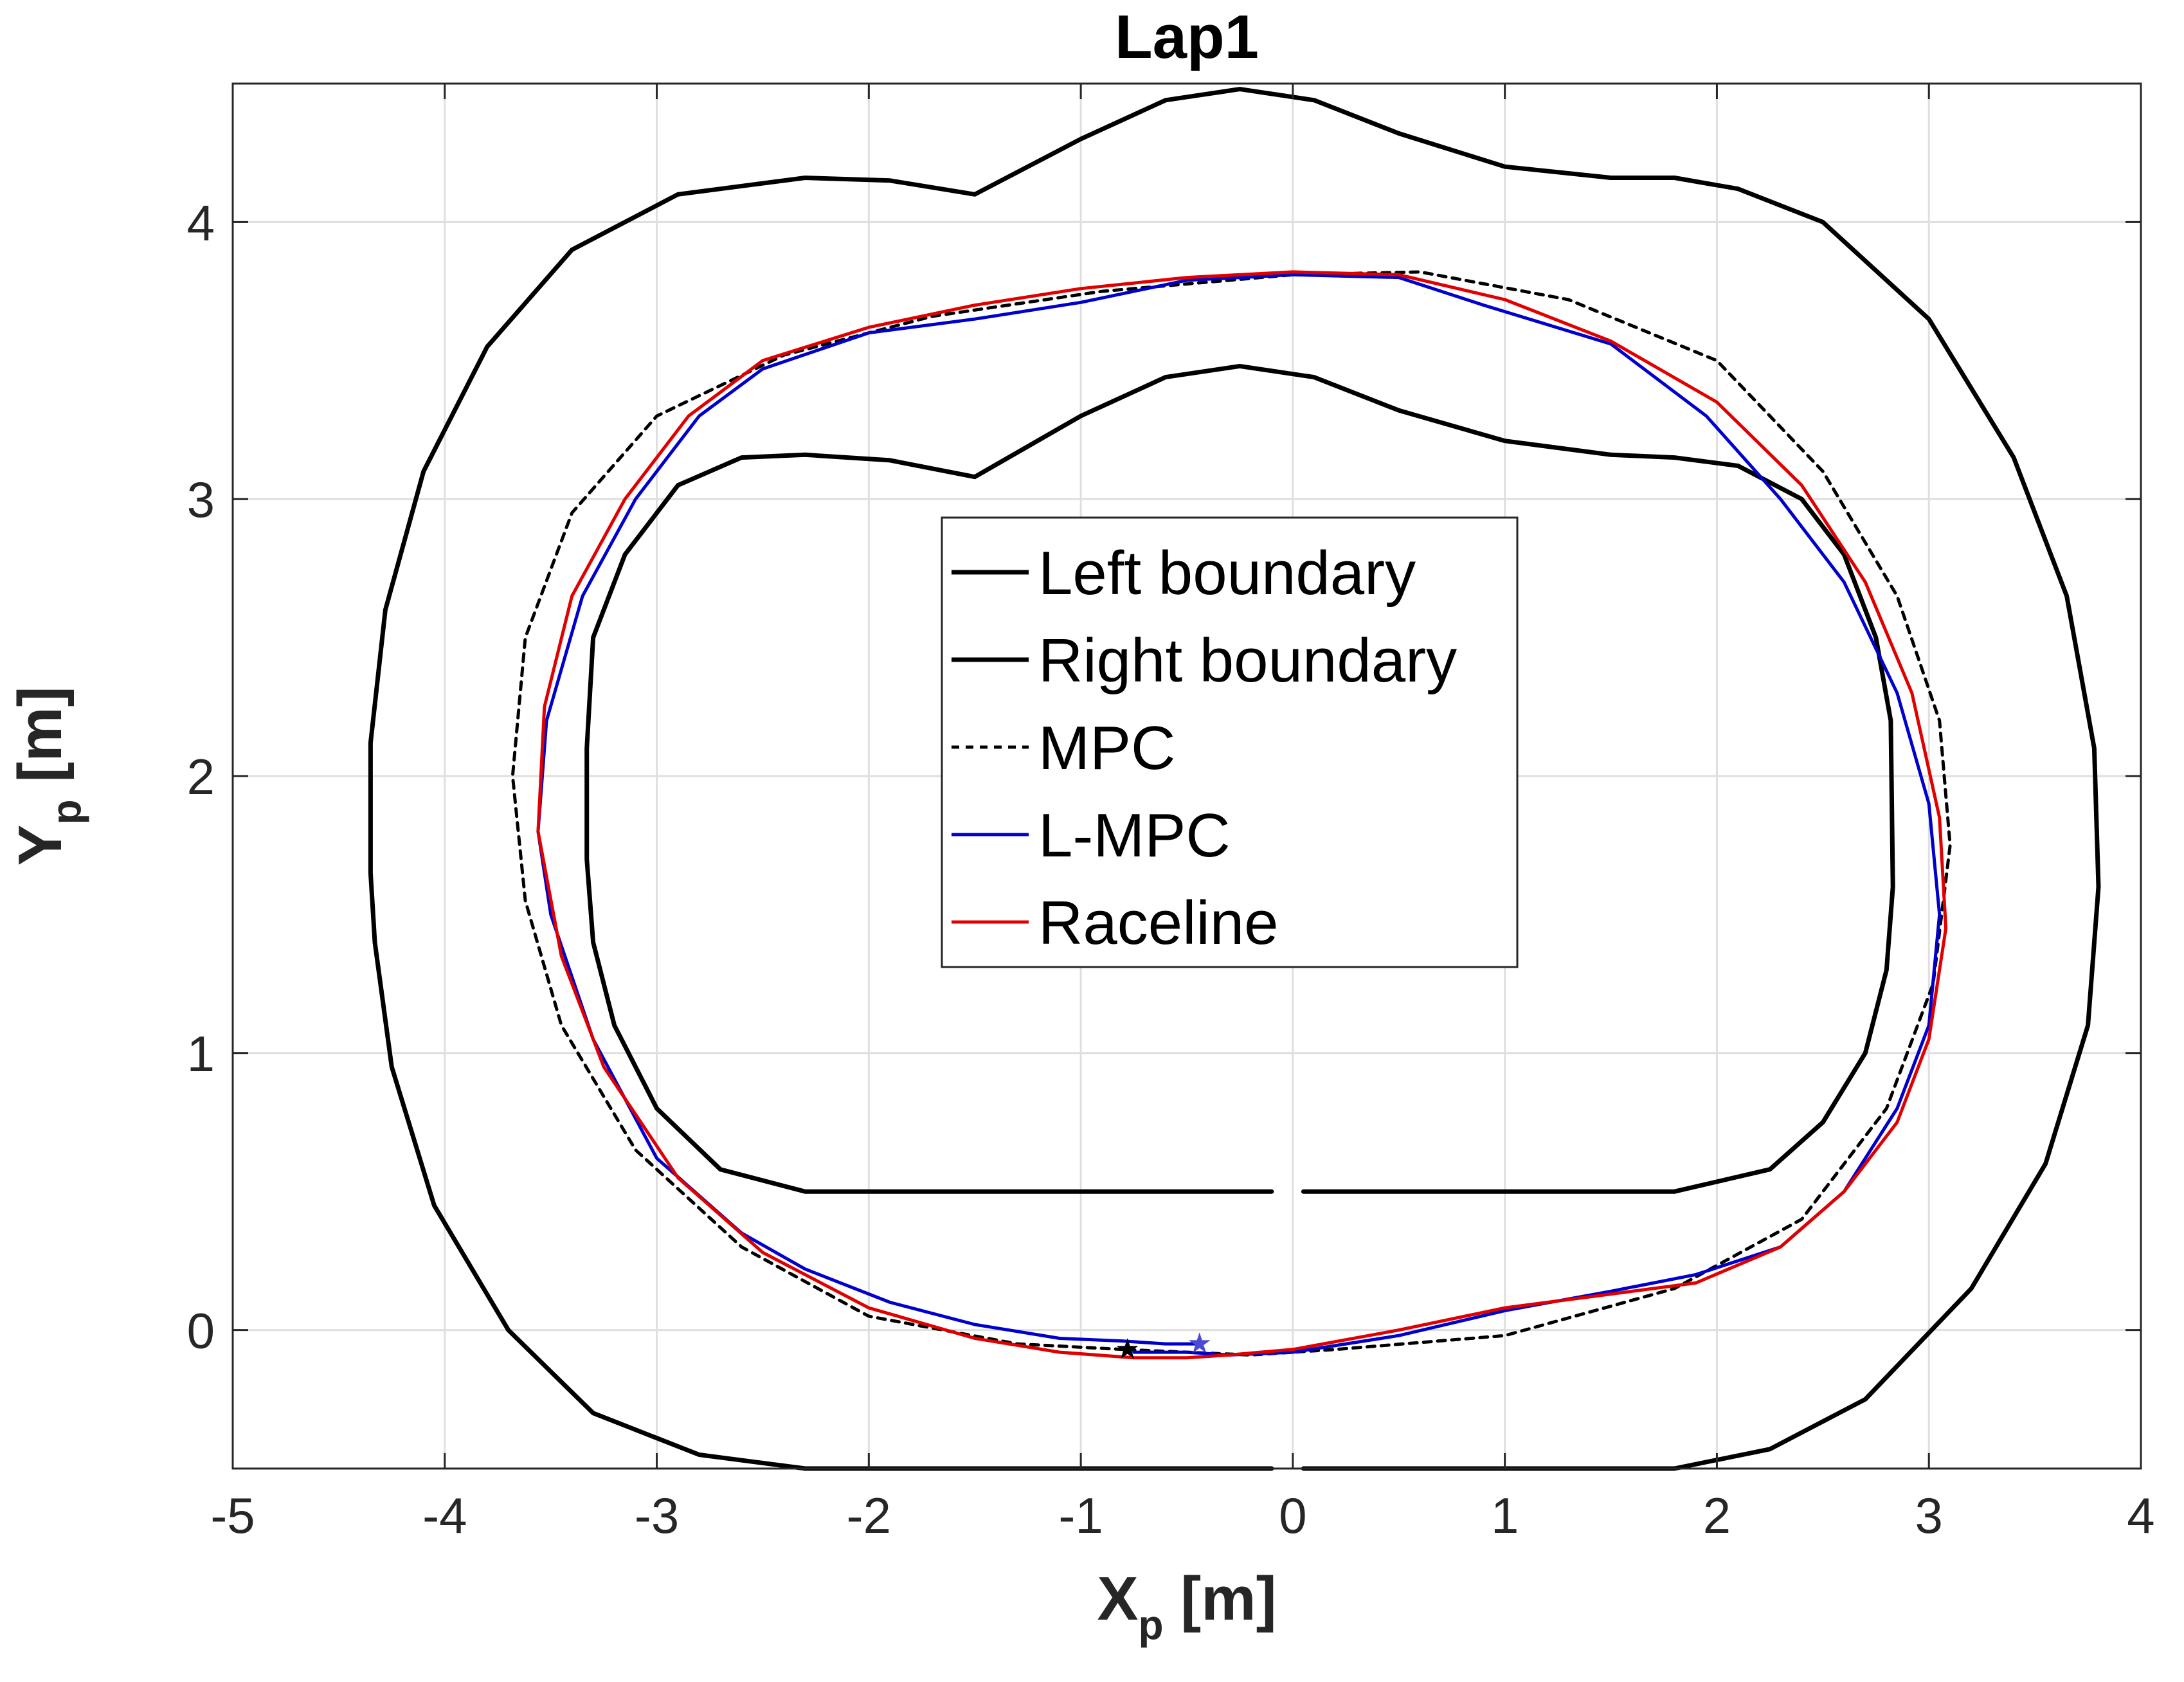  Describe the element at coordinates (1080, 1515) in the screenshot. I see `x-tick-label: -1` at that location.